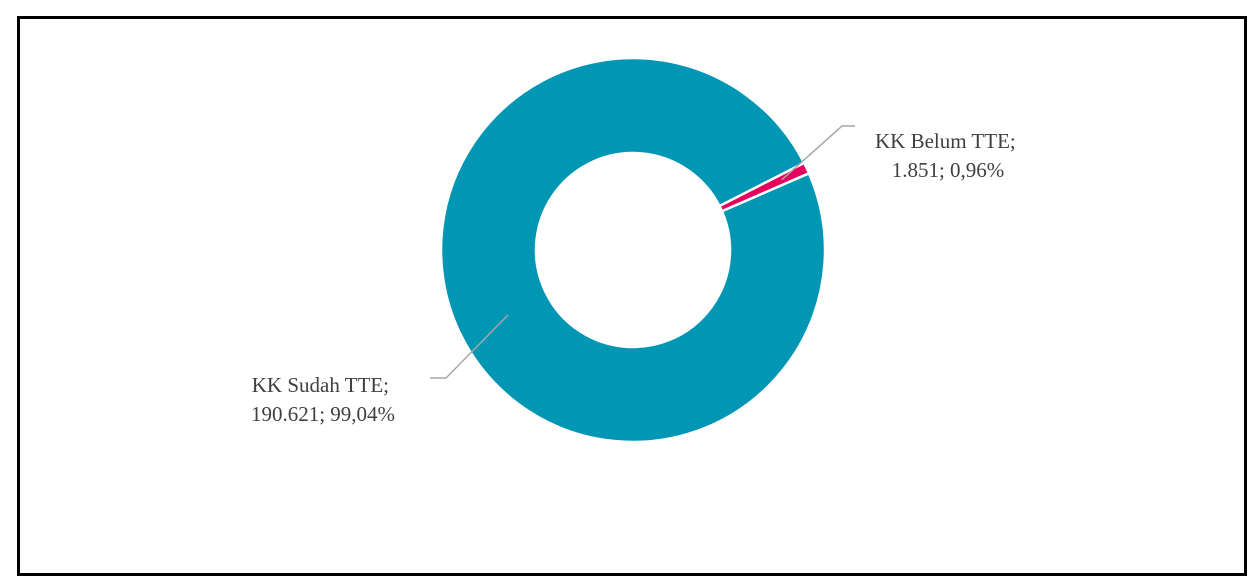 Image resolution: width=1252 pixels, height=576 pixels. What do you see at coordinates (818, 153) in the screenshot?
I see `leader-line-kk-belum-tte` at bounding box center [818, 153].